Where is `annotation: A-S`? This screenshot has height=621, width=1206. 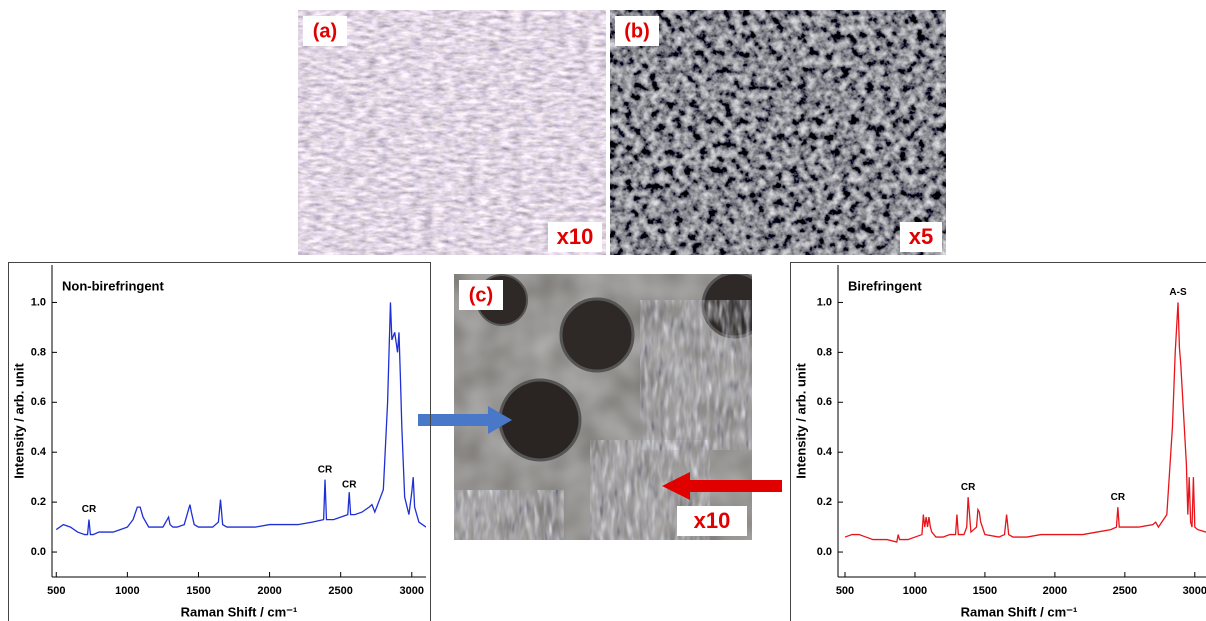
annotation: A-S is located at coordinates (1178, 292).